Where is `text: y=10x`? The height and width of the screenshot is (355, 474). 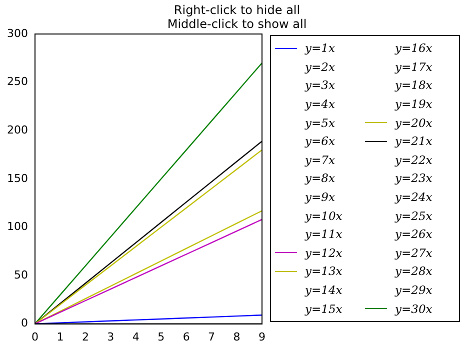 text: y=10x is located at coordinates (323, 215).